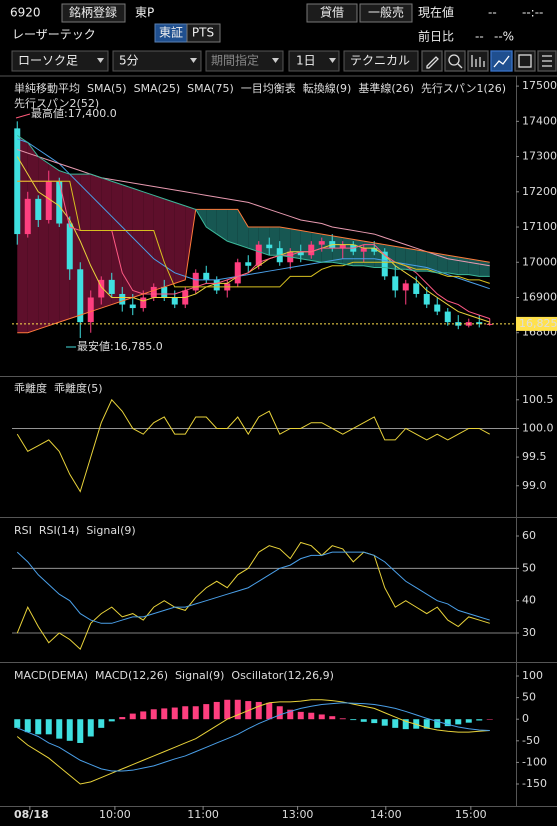 This screenshot has height=826, width=557. I want to click on legend-label: SMA(75), so click(210, 88).